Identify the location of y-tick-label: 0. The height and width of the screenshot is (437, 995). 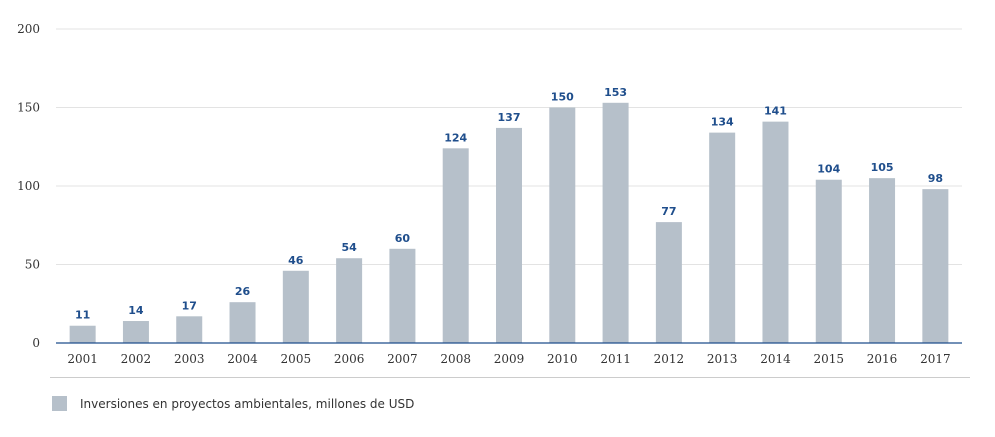
(36, 343).